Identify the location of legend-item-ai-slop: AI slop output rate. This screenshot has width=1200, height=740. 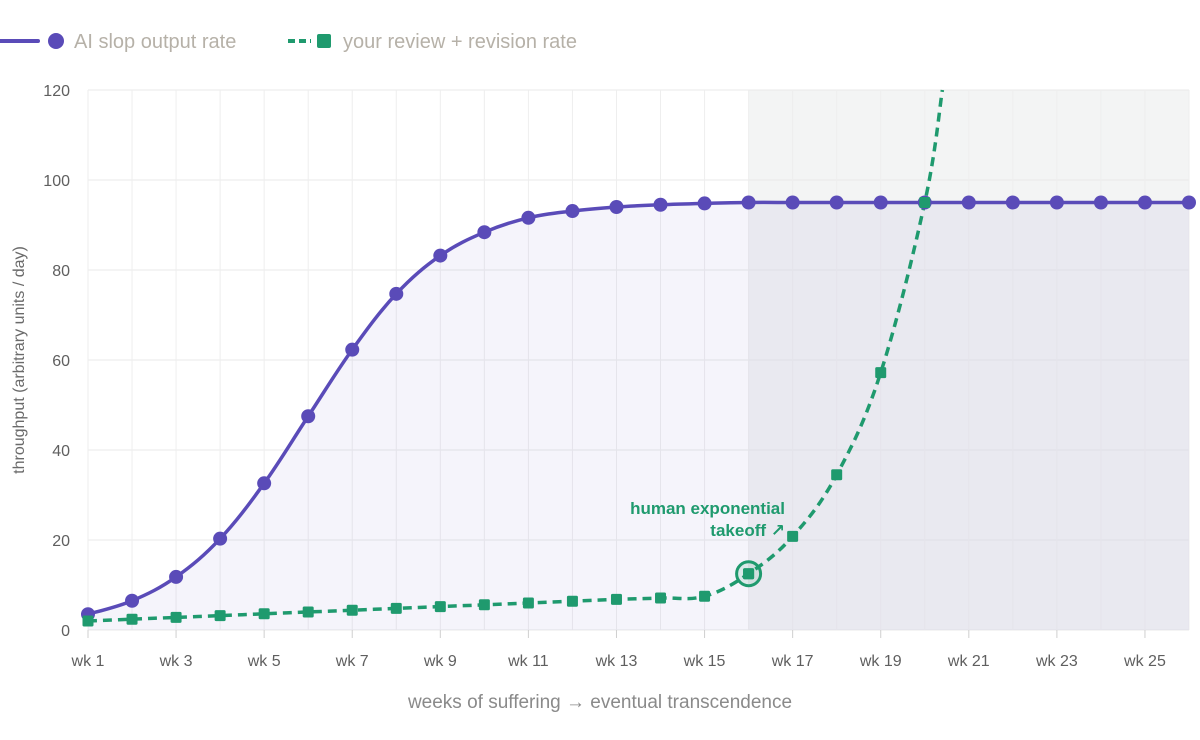
(118, 42).